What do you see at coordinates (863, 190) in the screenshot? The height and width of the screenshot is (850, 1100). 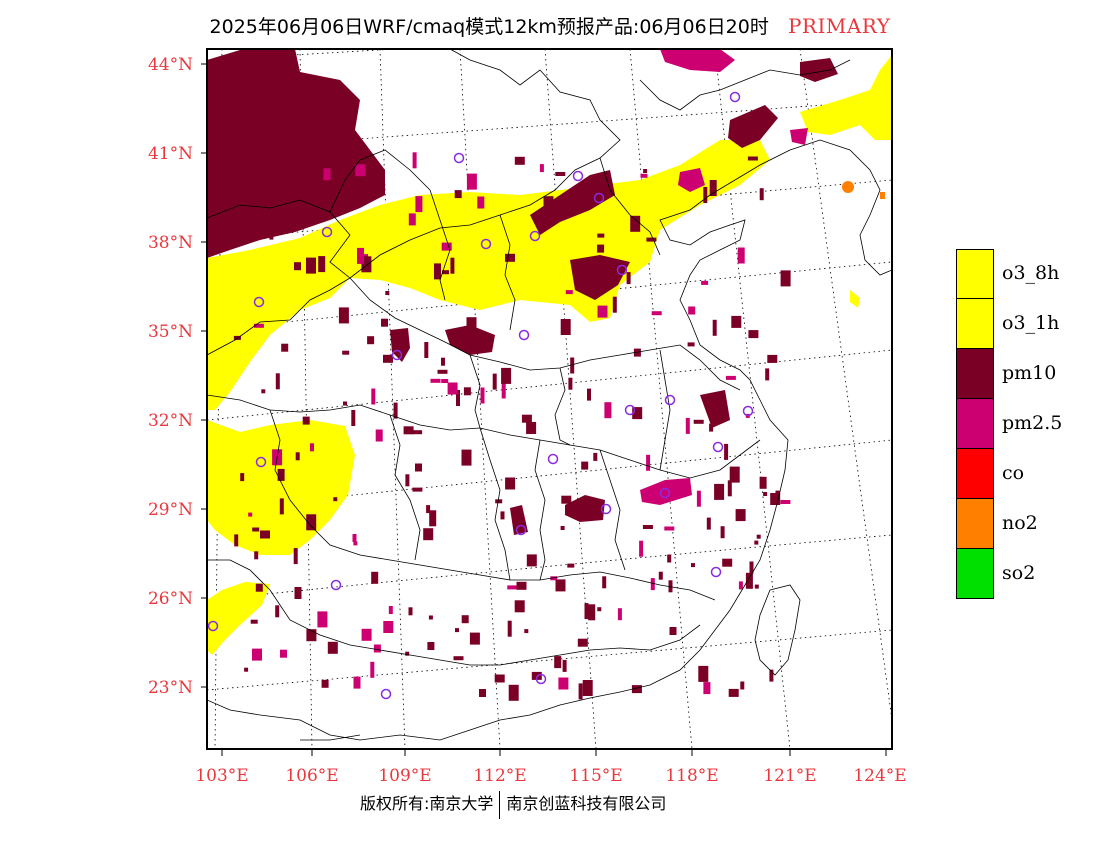 I see `no2-exceedance-areas` at bounding box center [863, 190].